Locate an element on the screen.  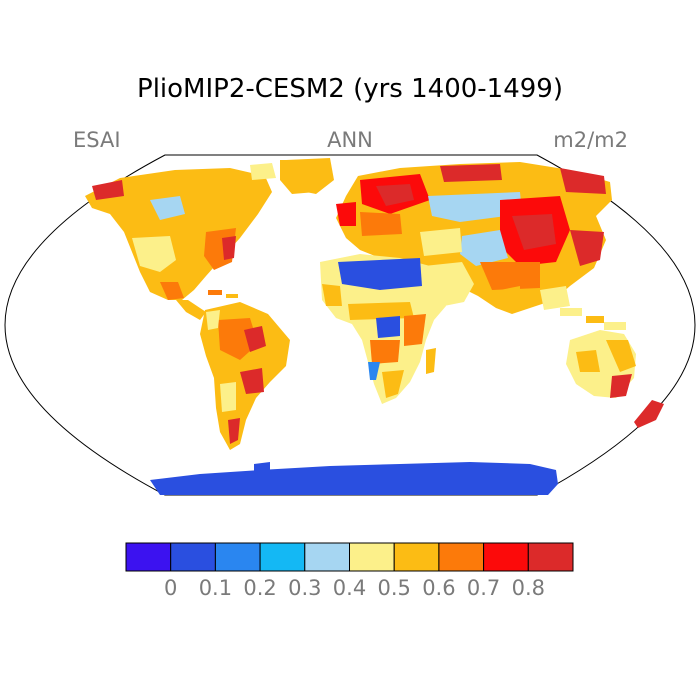
units-label: m2/m2 is located at coordinates (590, 140).